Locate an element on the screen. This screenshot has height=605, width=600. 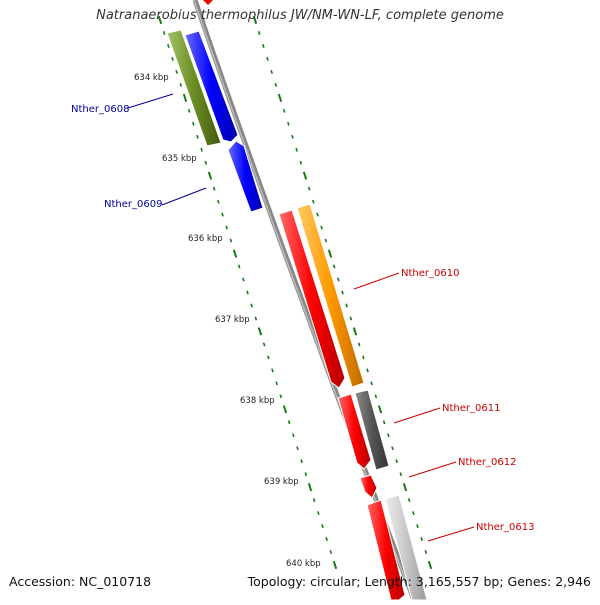
cds-blue-upper is located at coordinates (211, 86).